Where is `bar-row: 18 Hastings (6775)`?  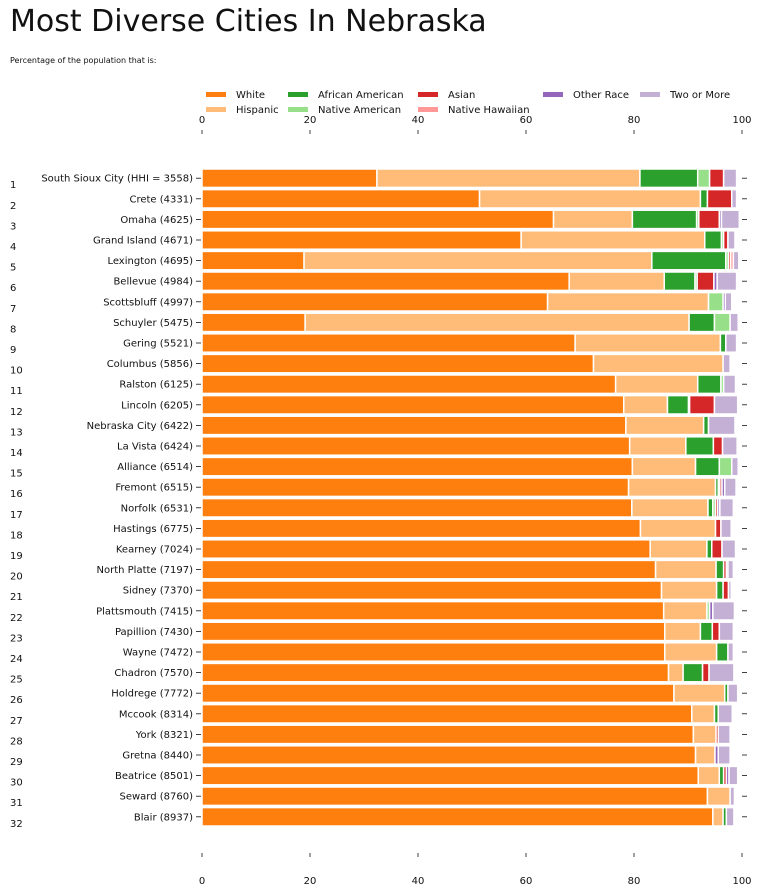
bar-row: 18 Hastings (6775) is located at coordinates (378, 529).